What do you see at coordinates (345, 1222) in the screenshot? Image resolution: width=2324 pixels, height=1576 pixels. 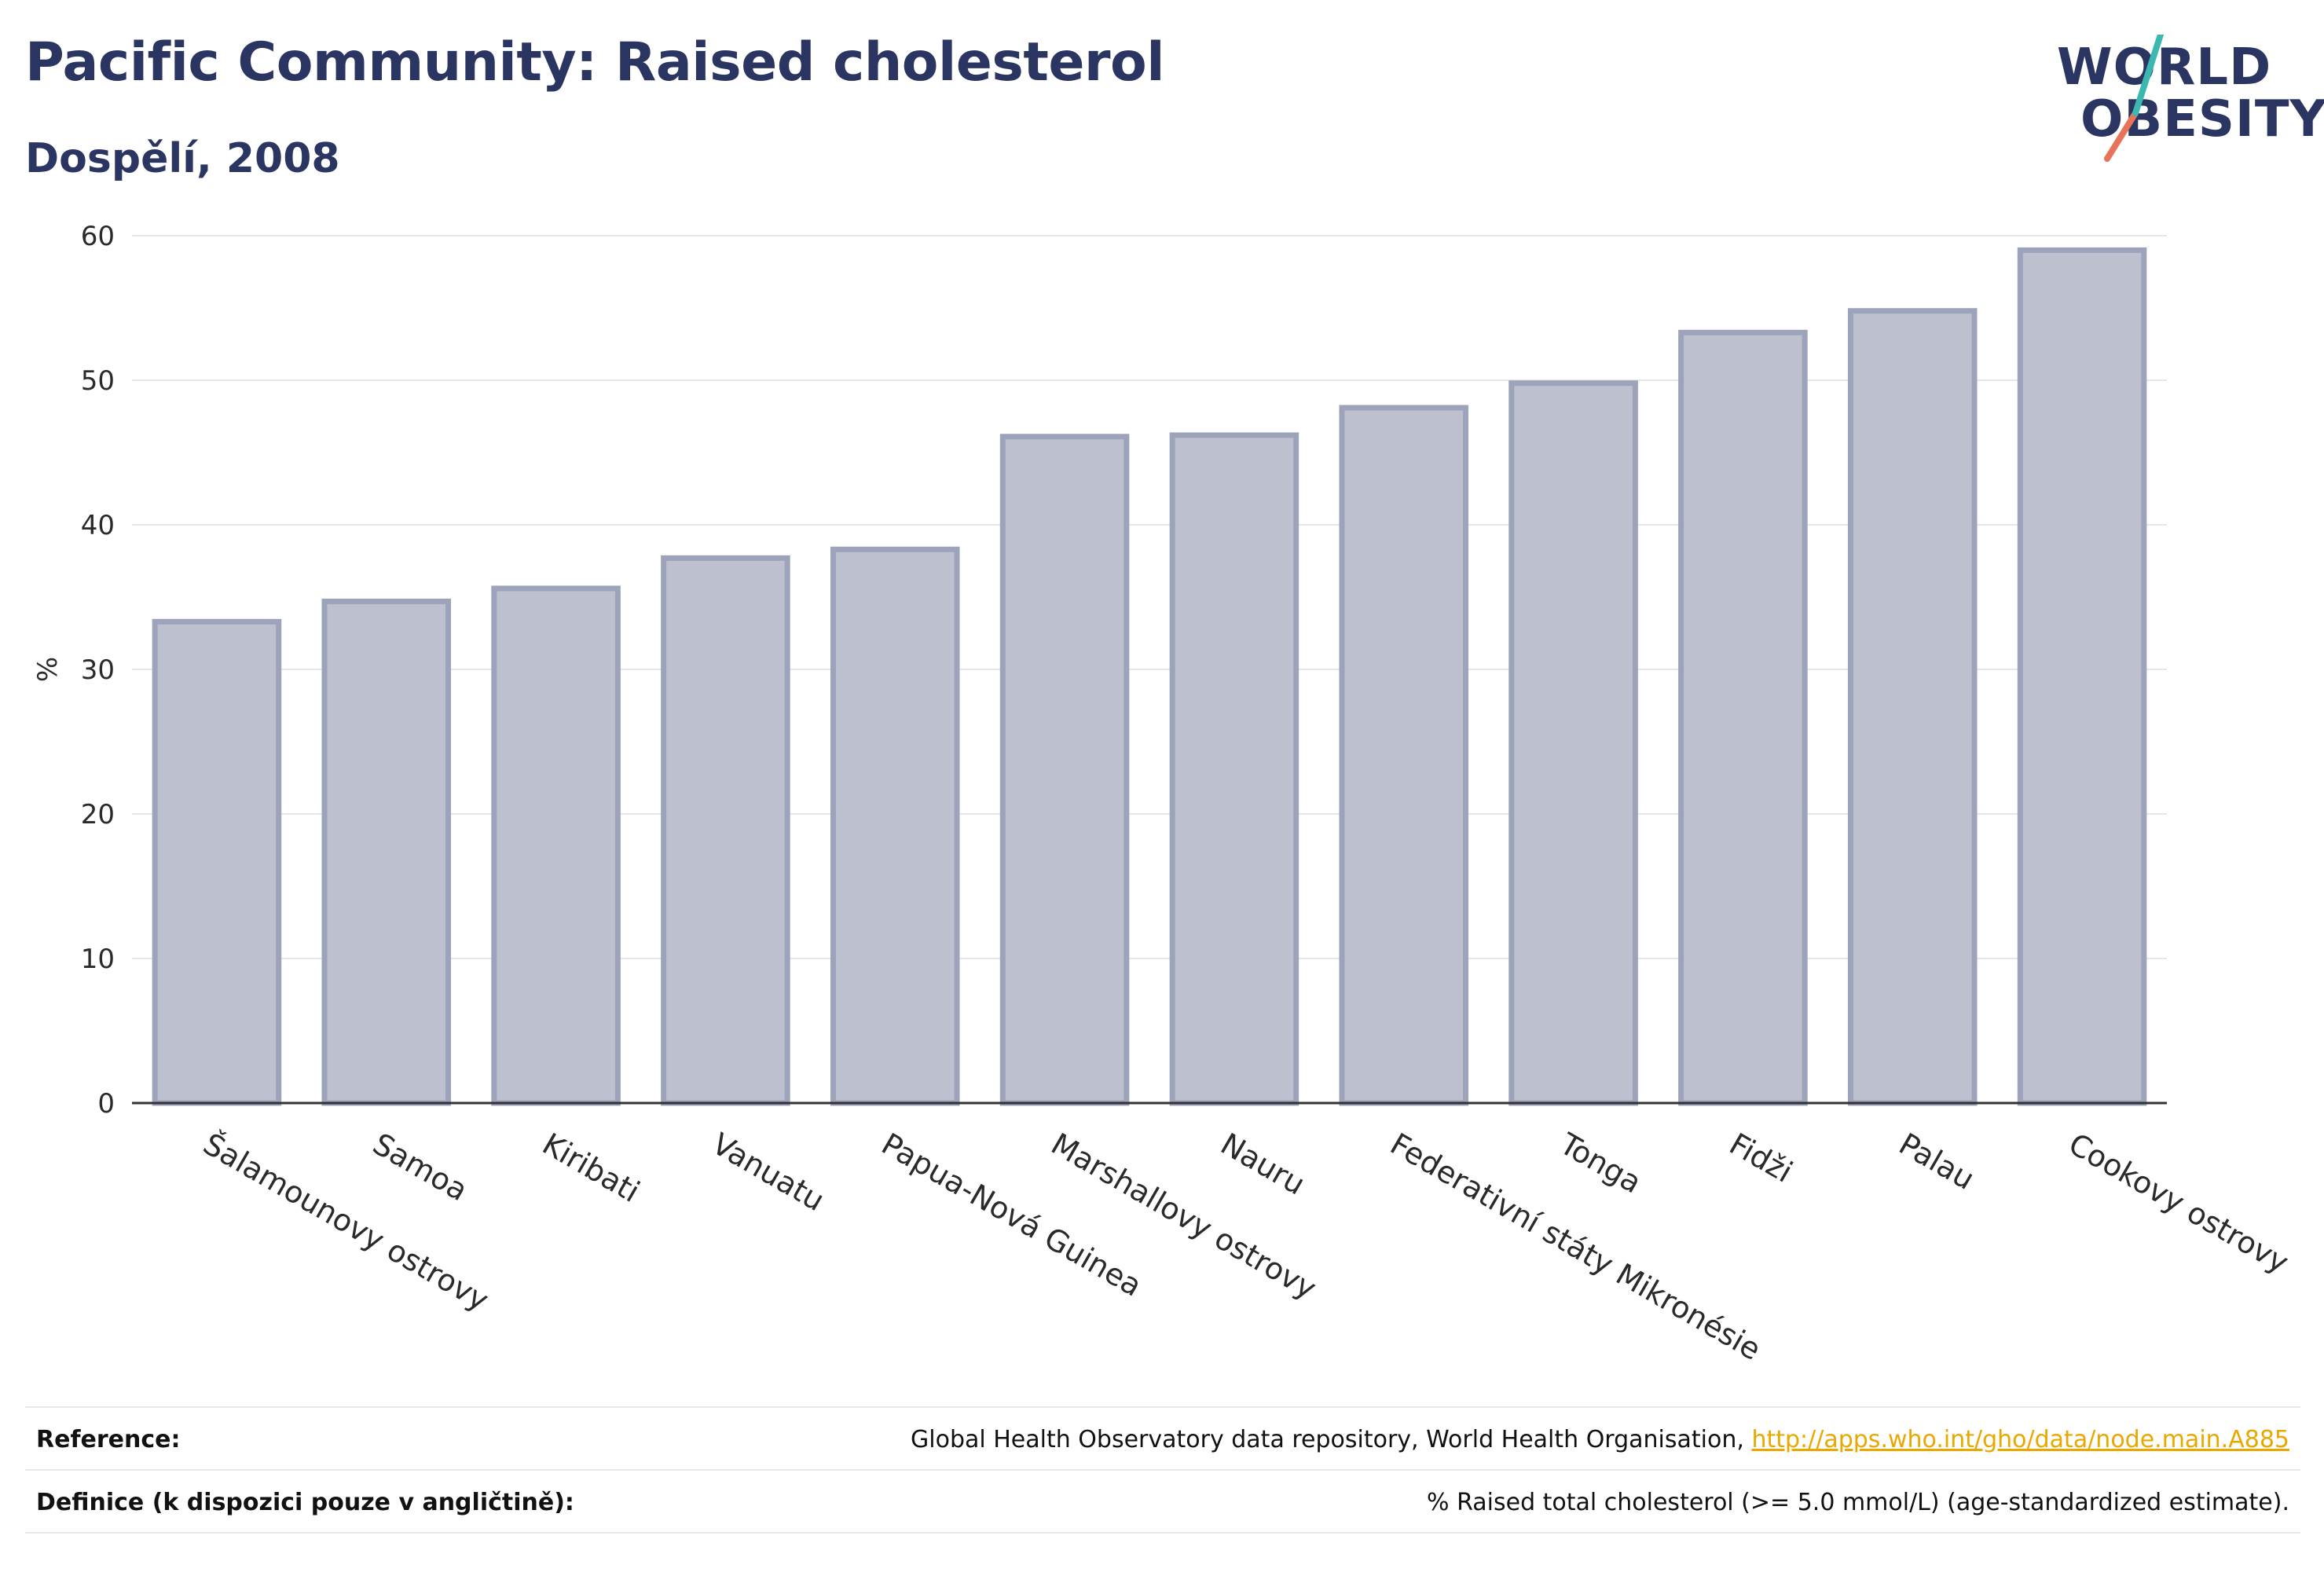 I see `x-tick-label: Šalamounovy ostrovy` at bounding box center [345, 1222].